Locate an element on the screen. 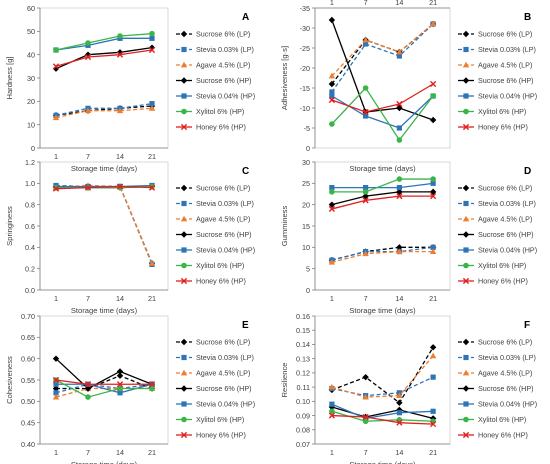 This screenshot has width=550, height=464. legend-entry: Honey 6% (HP) is located at coordinates (211, 435).